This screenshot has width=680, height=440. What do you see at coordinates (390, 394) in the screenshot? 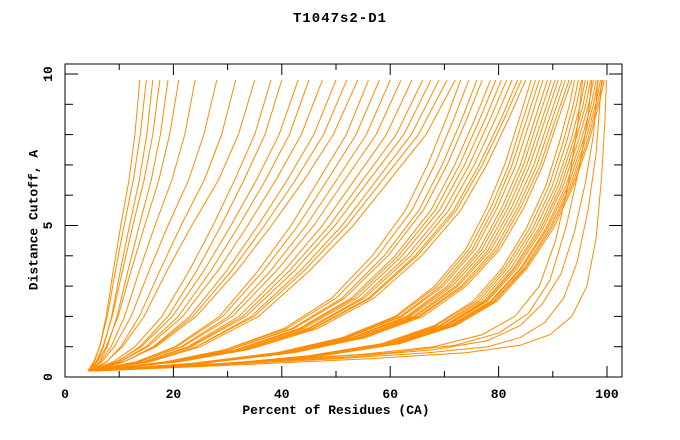
I see `x-tick-label: 60` at bounding box center [390, 394].